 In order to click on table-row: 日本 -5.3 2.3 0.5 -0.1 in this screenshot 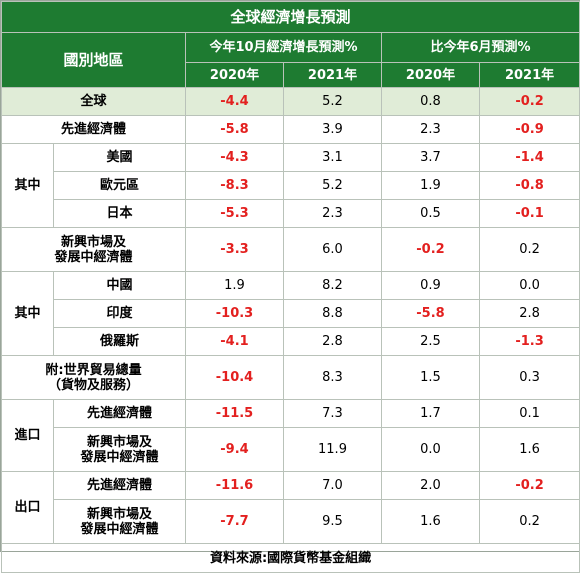, I will do `click(291, 213)`.